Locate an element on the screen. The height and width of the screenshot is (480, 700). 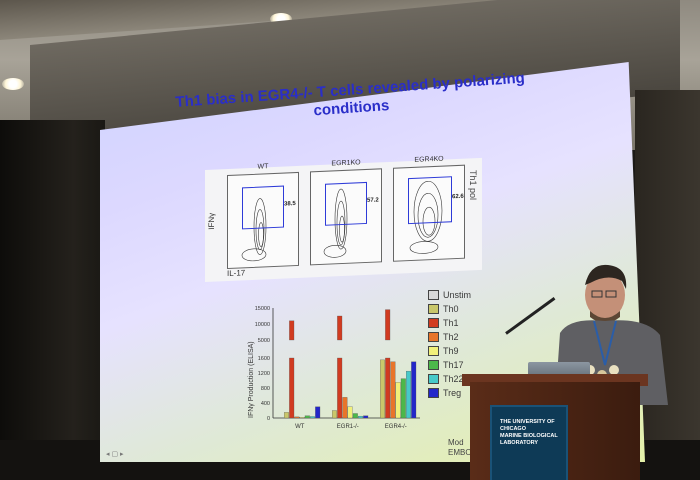
gate-percent: 38.5 is located at coordinates (290, 204).